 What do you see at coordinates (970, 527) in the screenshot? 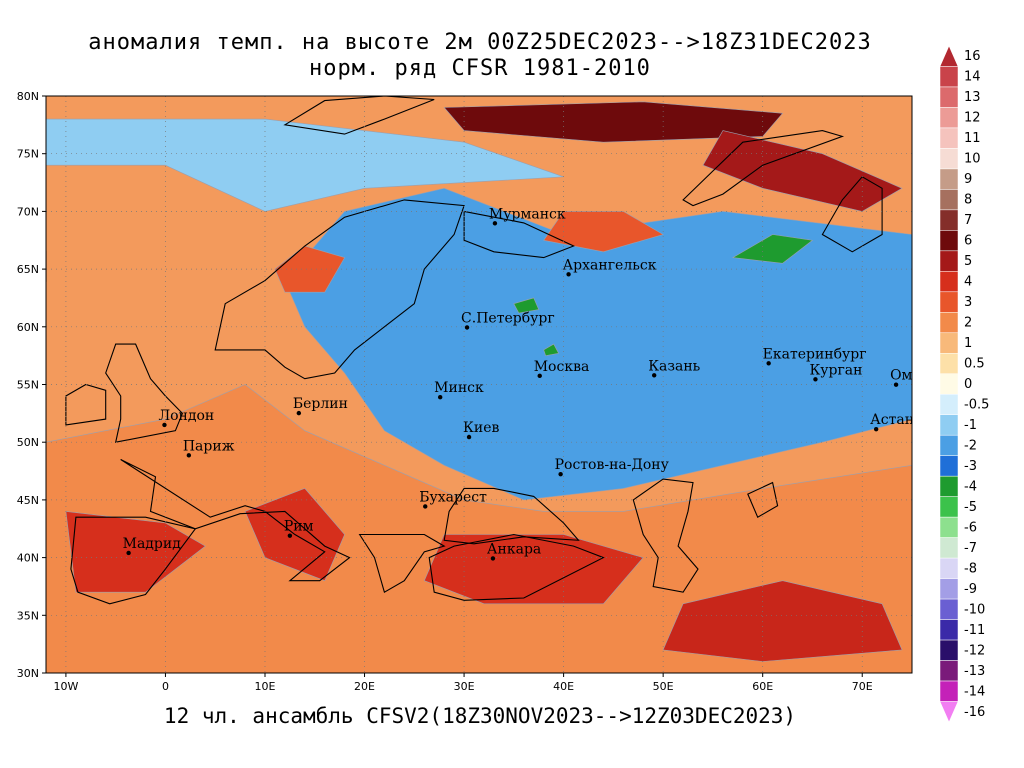
I see `colorbar-label: -6` at bounding box center [970, 527].